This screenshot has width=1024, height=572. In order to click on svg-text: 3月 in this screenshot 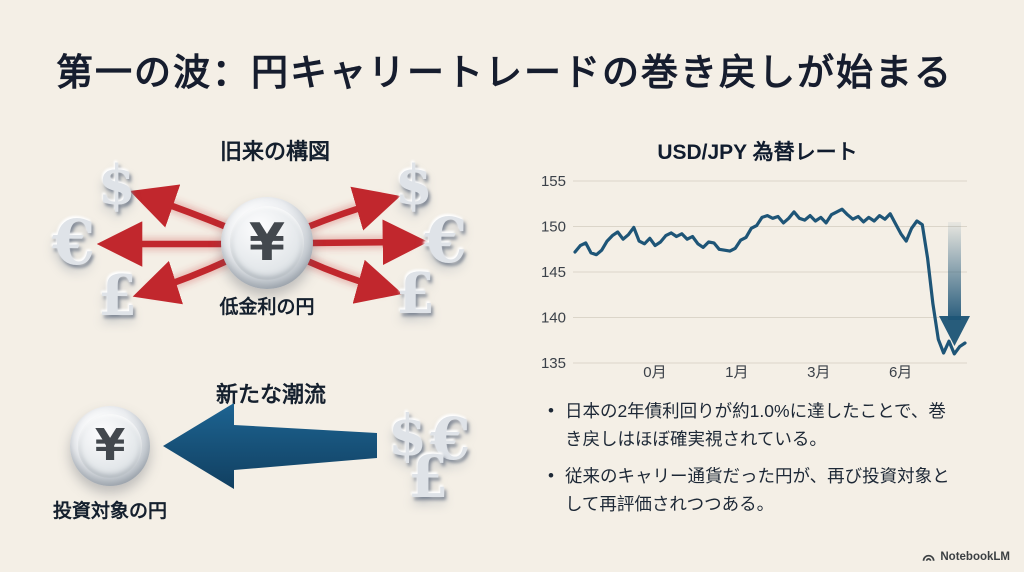, I will do `click(818, 372)`.